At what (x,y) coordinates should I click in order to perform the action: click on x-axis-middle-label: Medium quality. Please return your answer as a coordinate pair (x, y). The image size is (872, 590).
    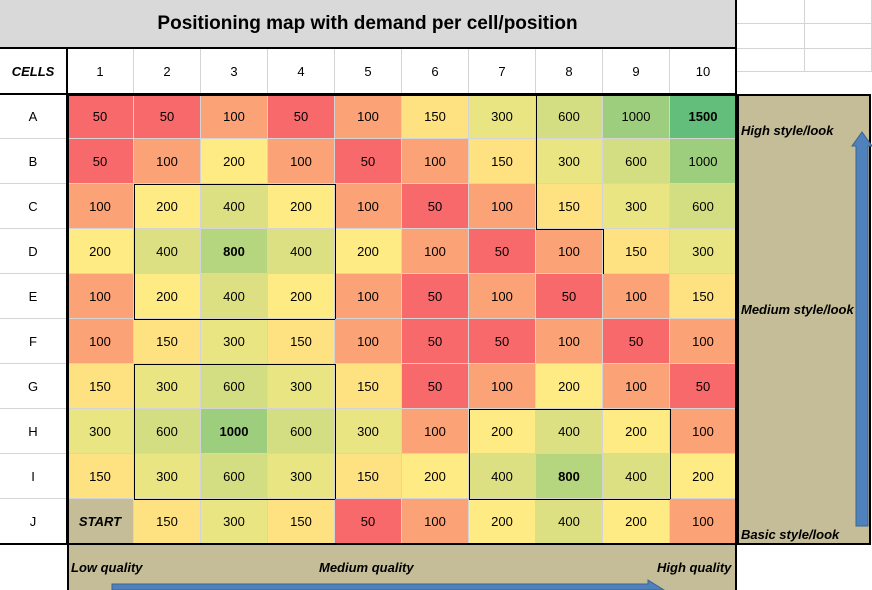
    Looking at the image, I should click on (366, 567).